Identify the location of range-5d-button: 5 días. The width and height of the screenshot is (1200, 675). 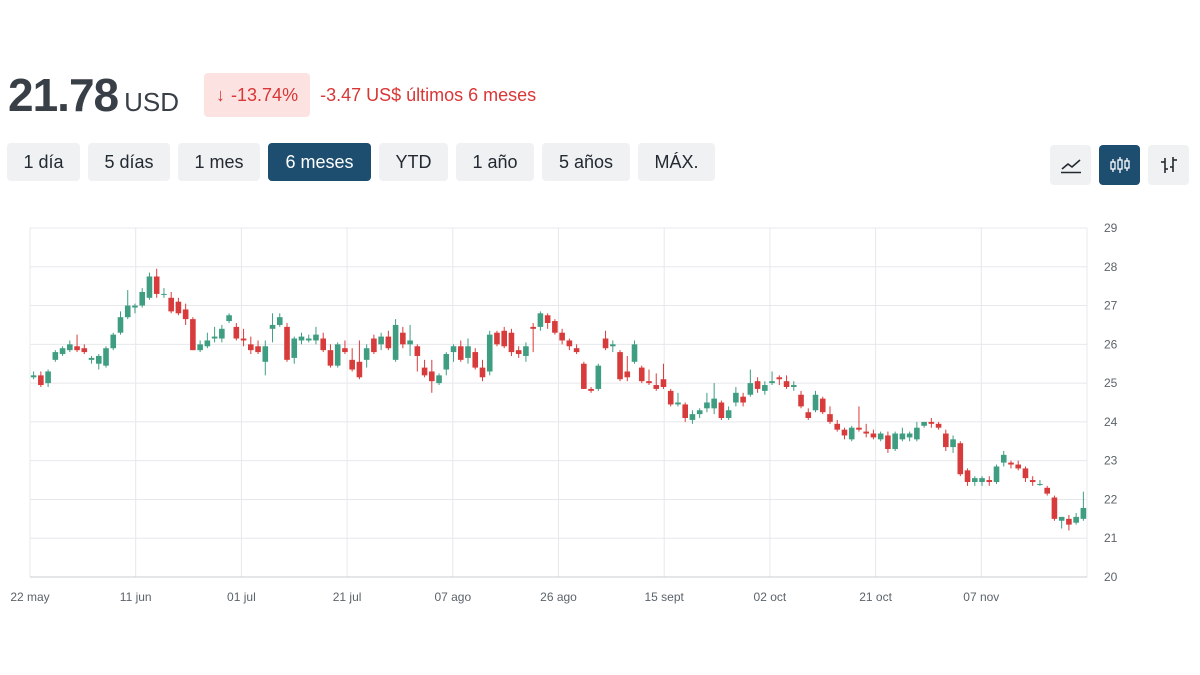
(129, 162).